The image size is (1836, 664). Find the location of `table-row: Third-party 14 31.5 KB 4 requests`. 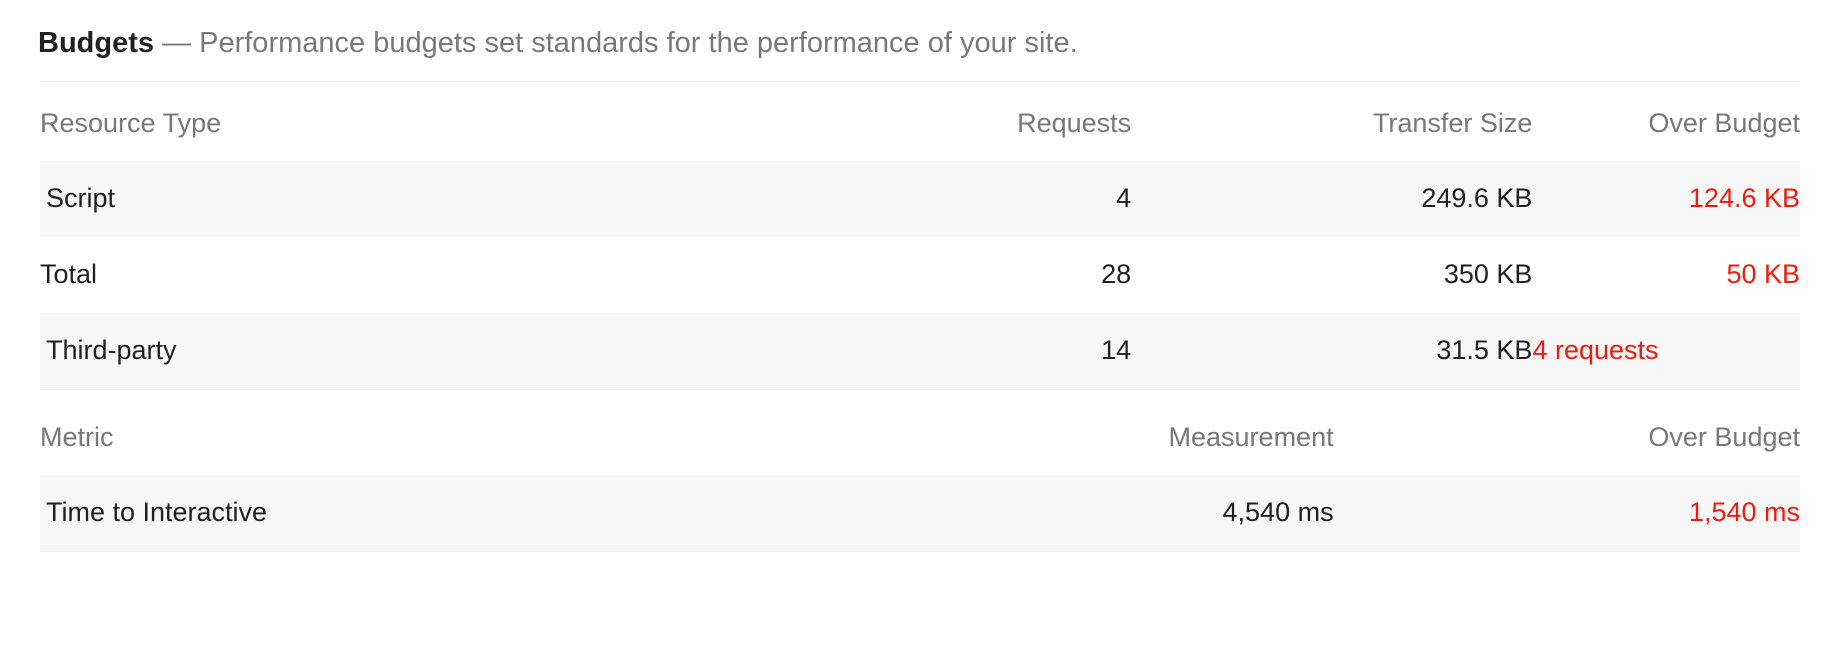

table-row: Third-party 14 31.5 KB 4 requests is located at coordinates (920, 350).